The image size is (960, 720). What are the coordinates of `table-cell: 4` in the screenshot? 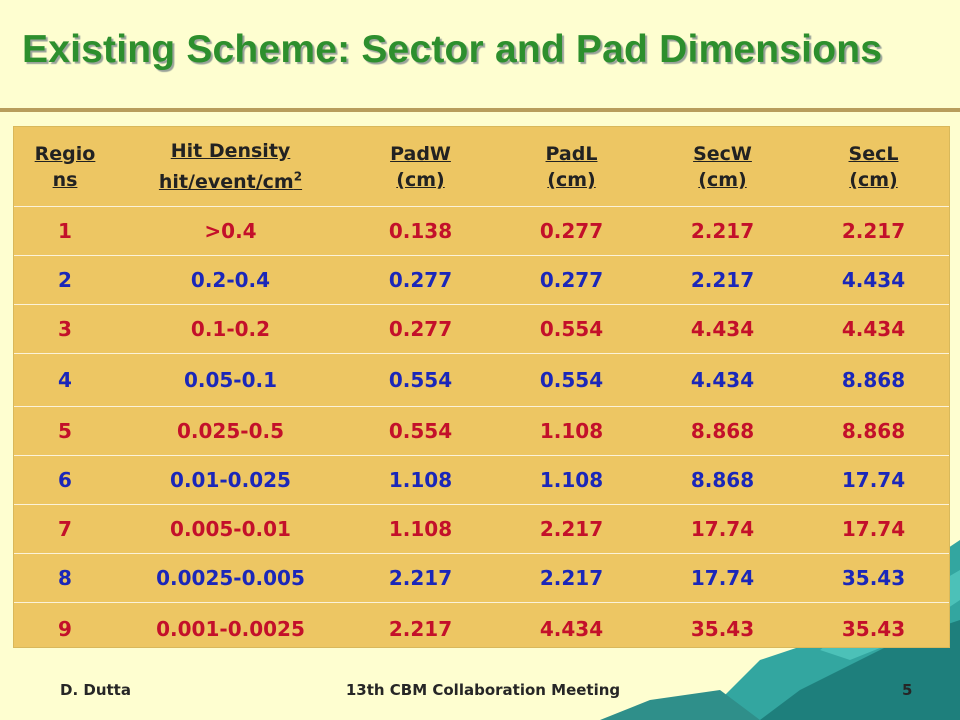 It's located at (65, 380).